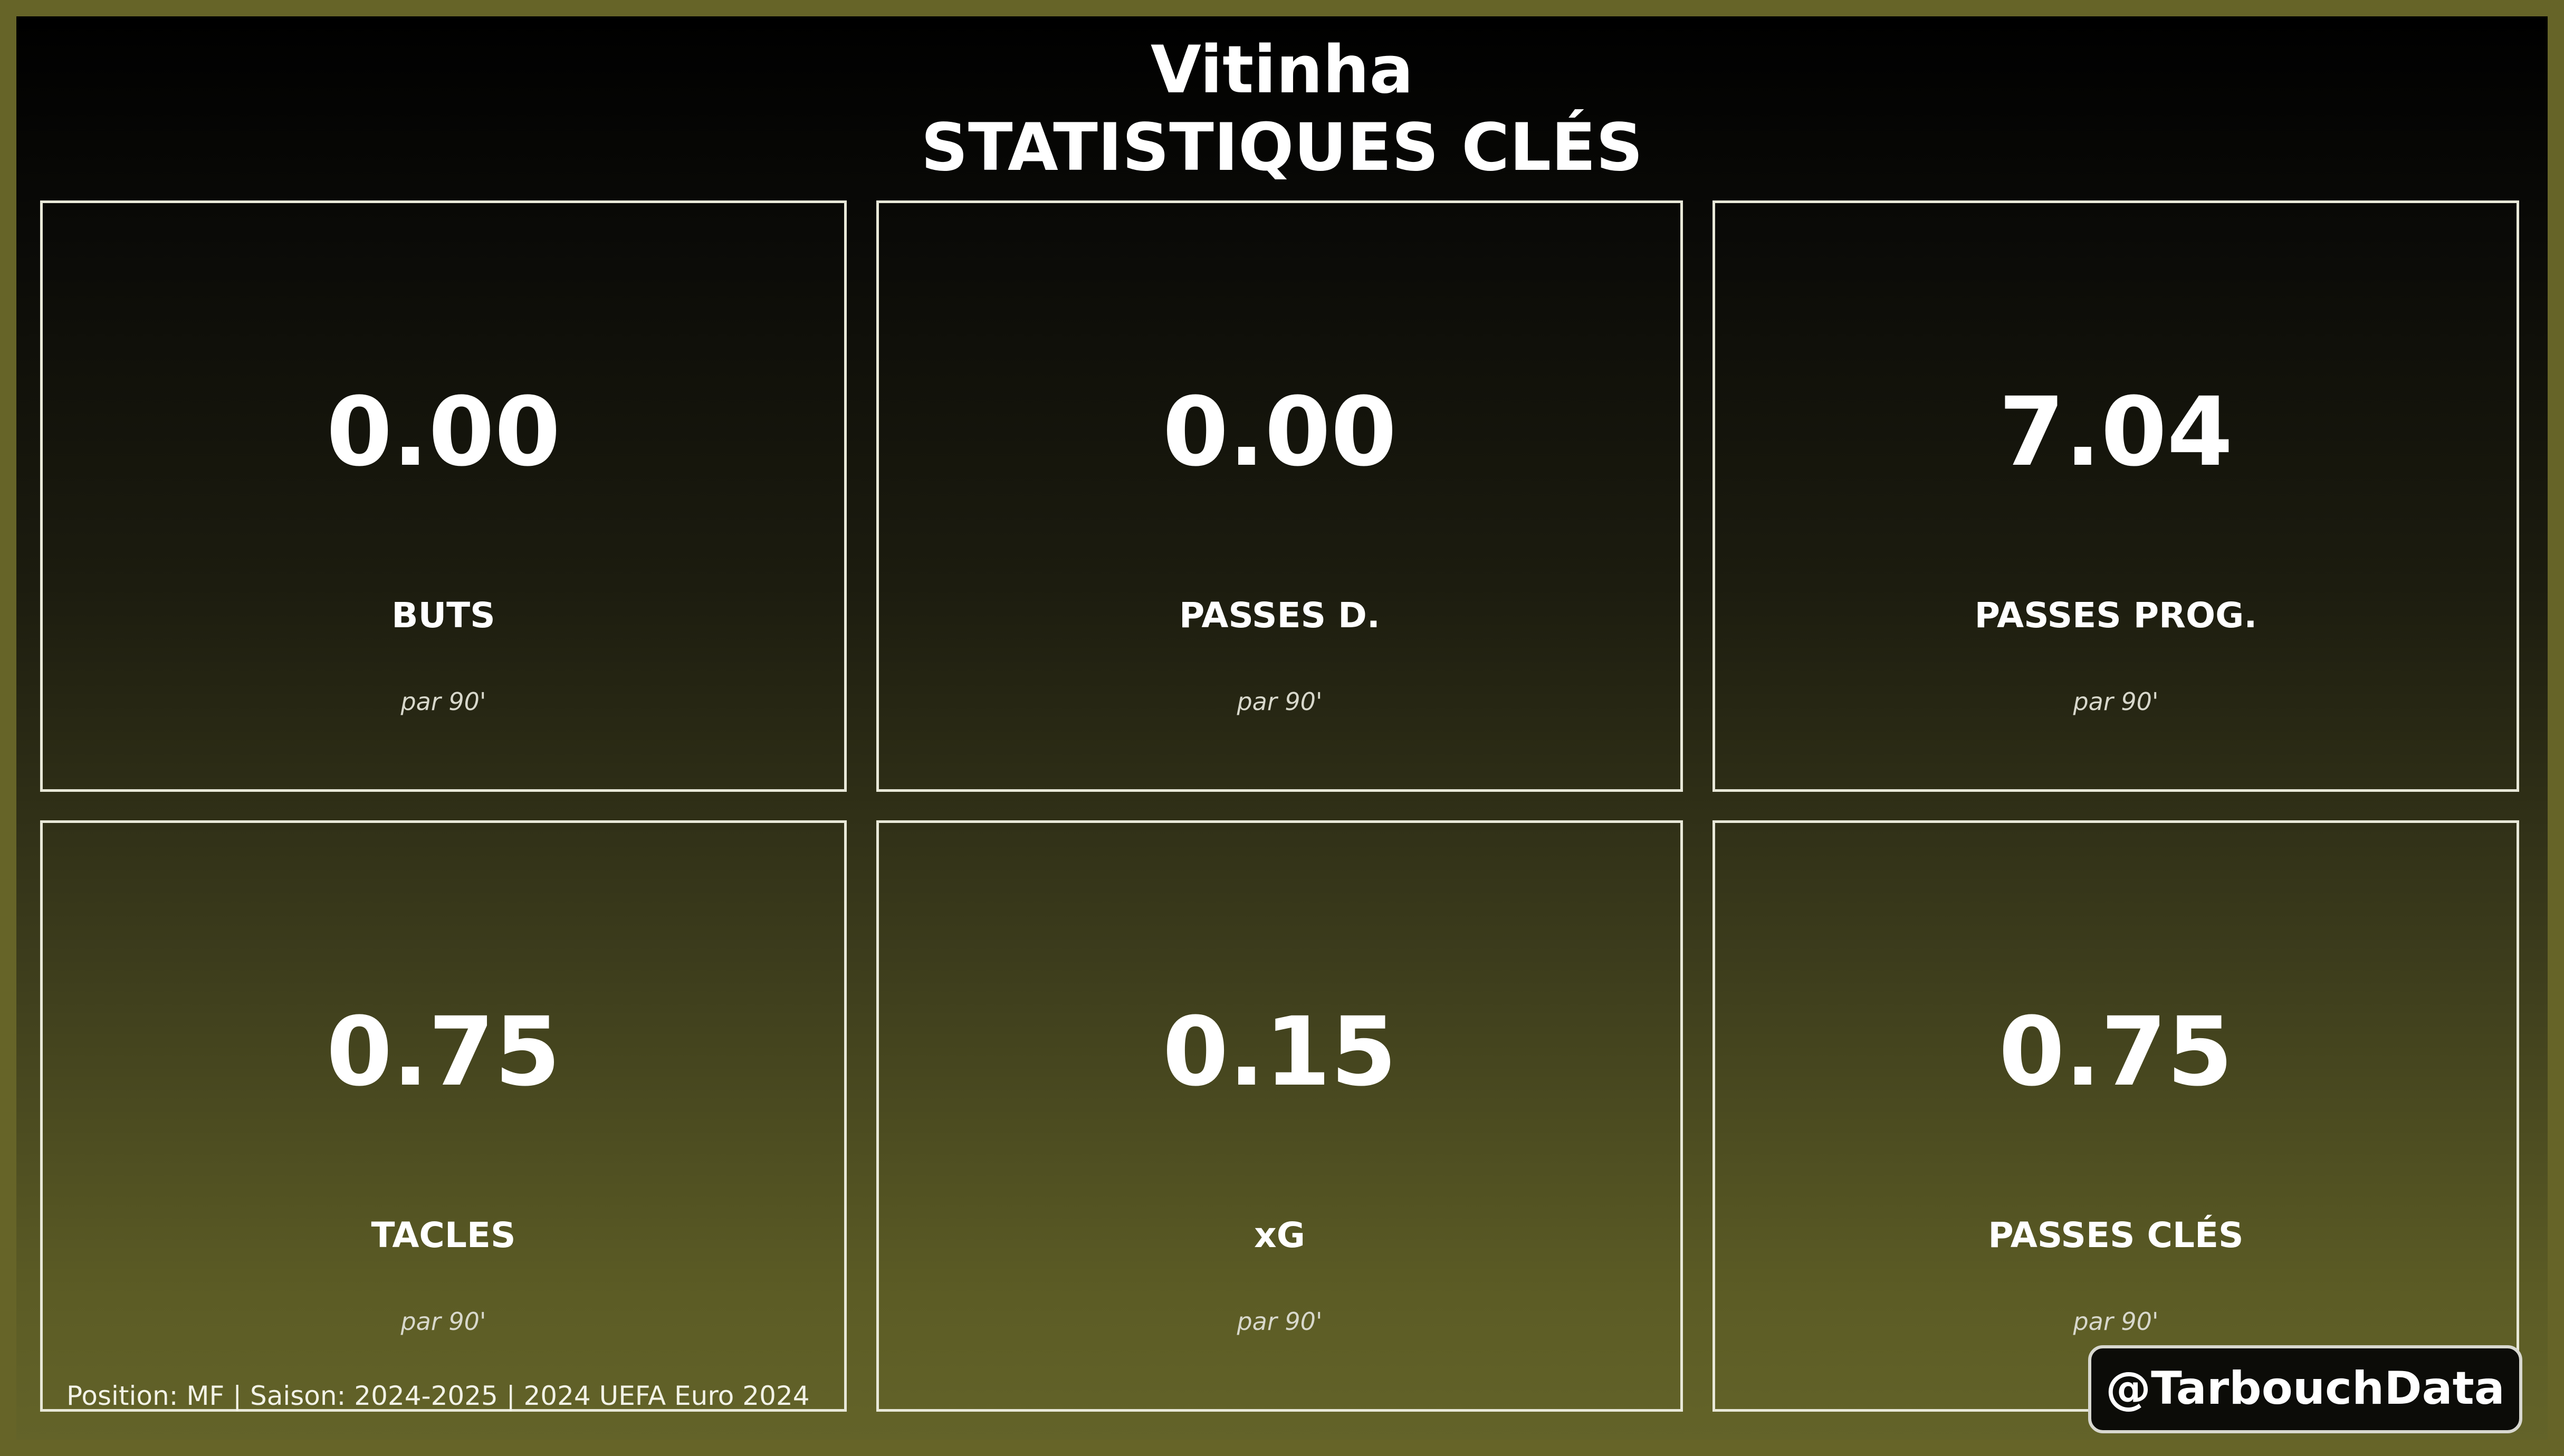 The image size is (2564, 1456). Describe the element at coordinates (2115, 496) in the screenshot. I see `stat-card-progressive-passes: 7.04 PASSES PROG. par 90'` at that location.